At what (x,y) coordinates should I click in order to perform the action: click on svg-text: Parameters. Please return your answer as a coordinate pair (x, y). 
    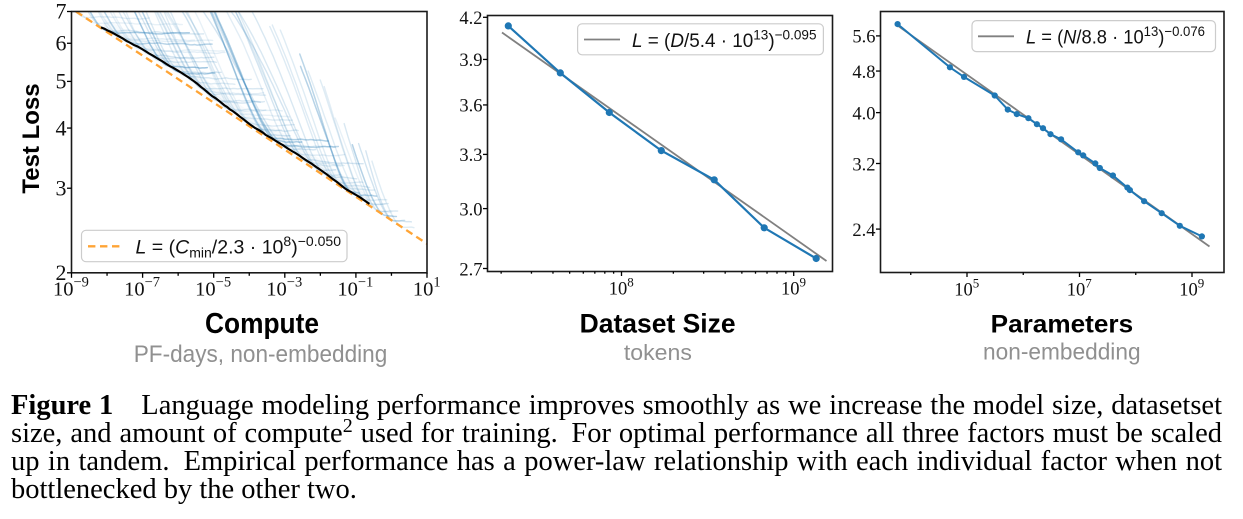
    Looking at the image, I should click on (1062, 325).